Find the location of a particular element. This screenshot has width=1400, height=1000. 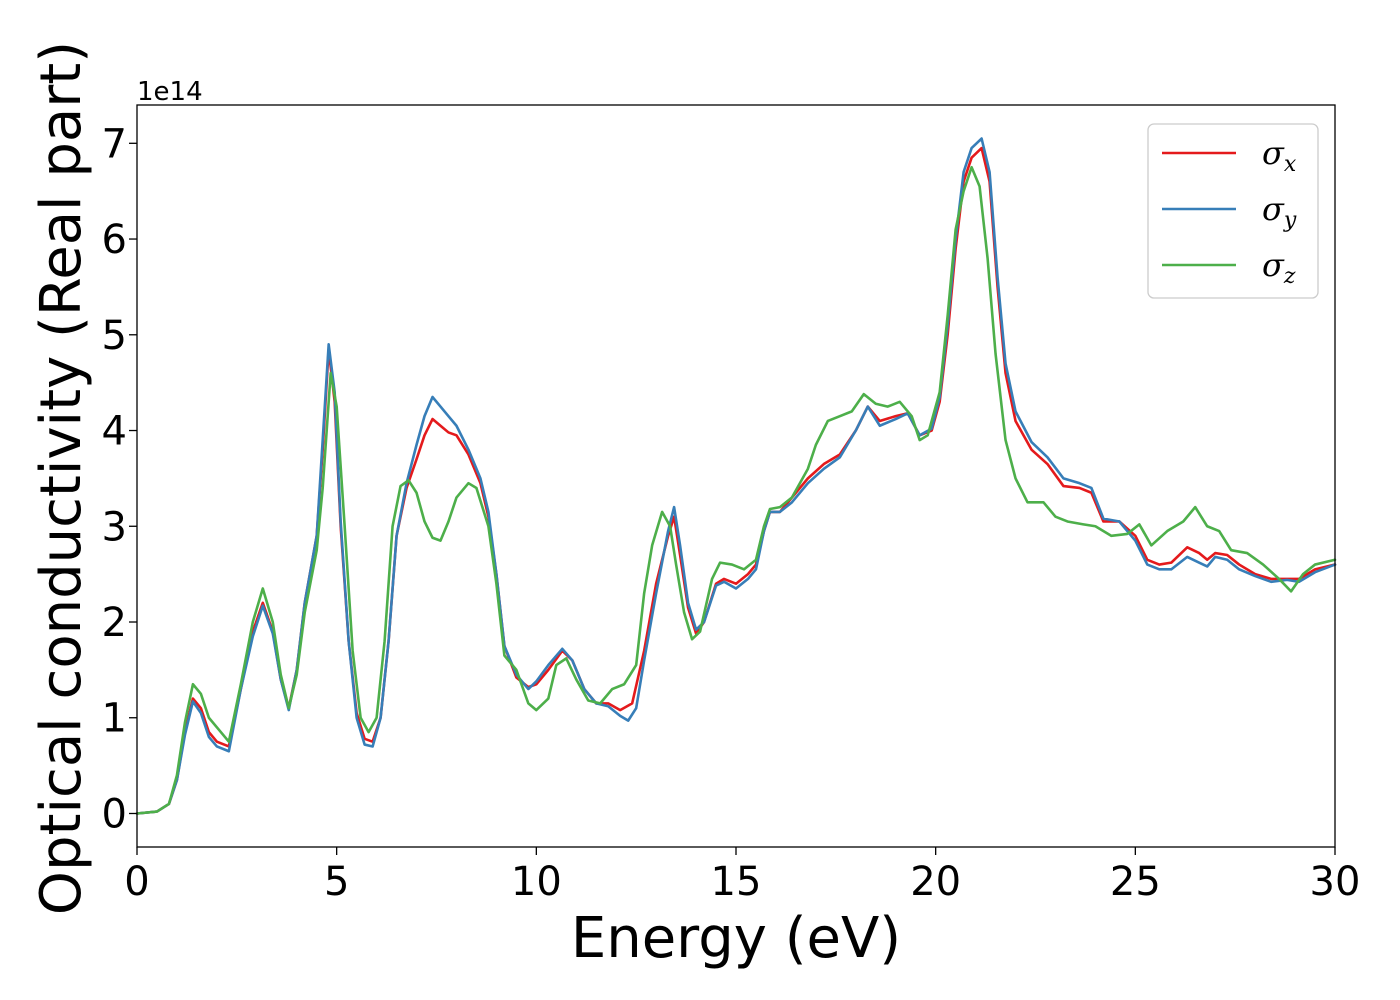

y-offset-label: 1e14 is located at coordinates (170, 92).